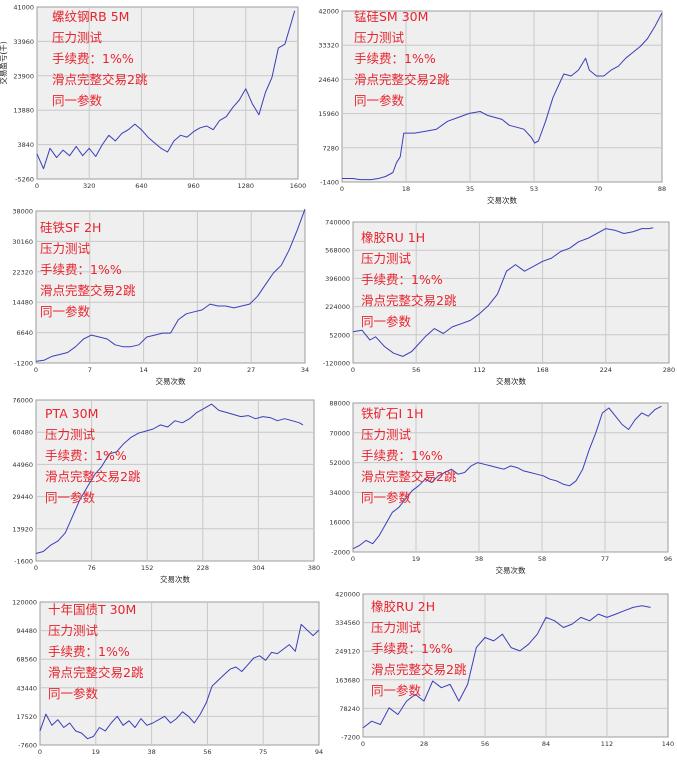 The height and width of the screenshot is (761, 677). Describe the element at coordinates (92, 609) in the screenshot. I see `contract-title: 十年国债T 30M` at that location.